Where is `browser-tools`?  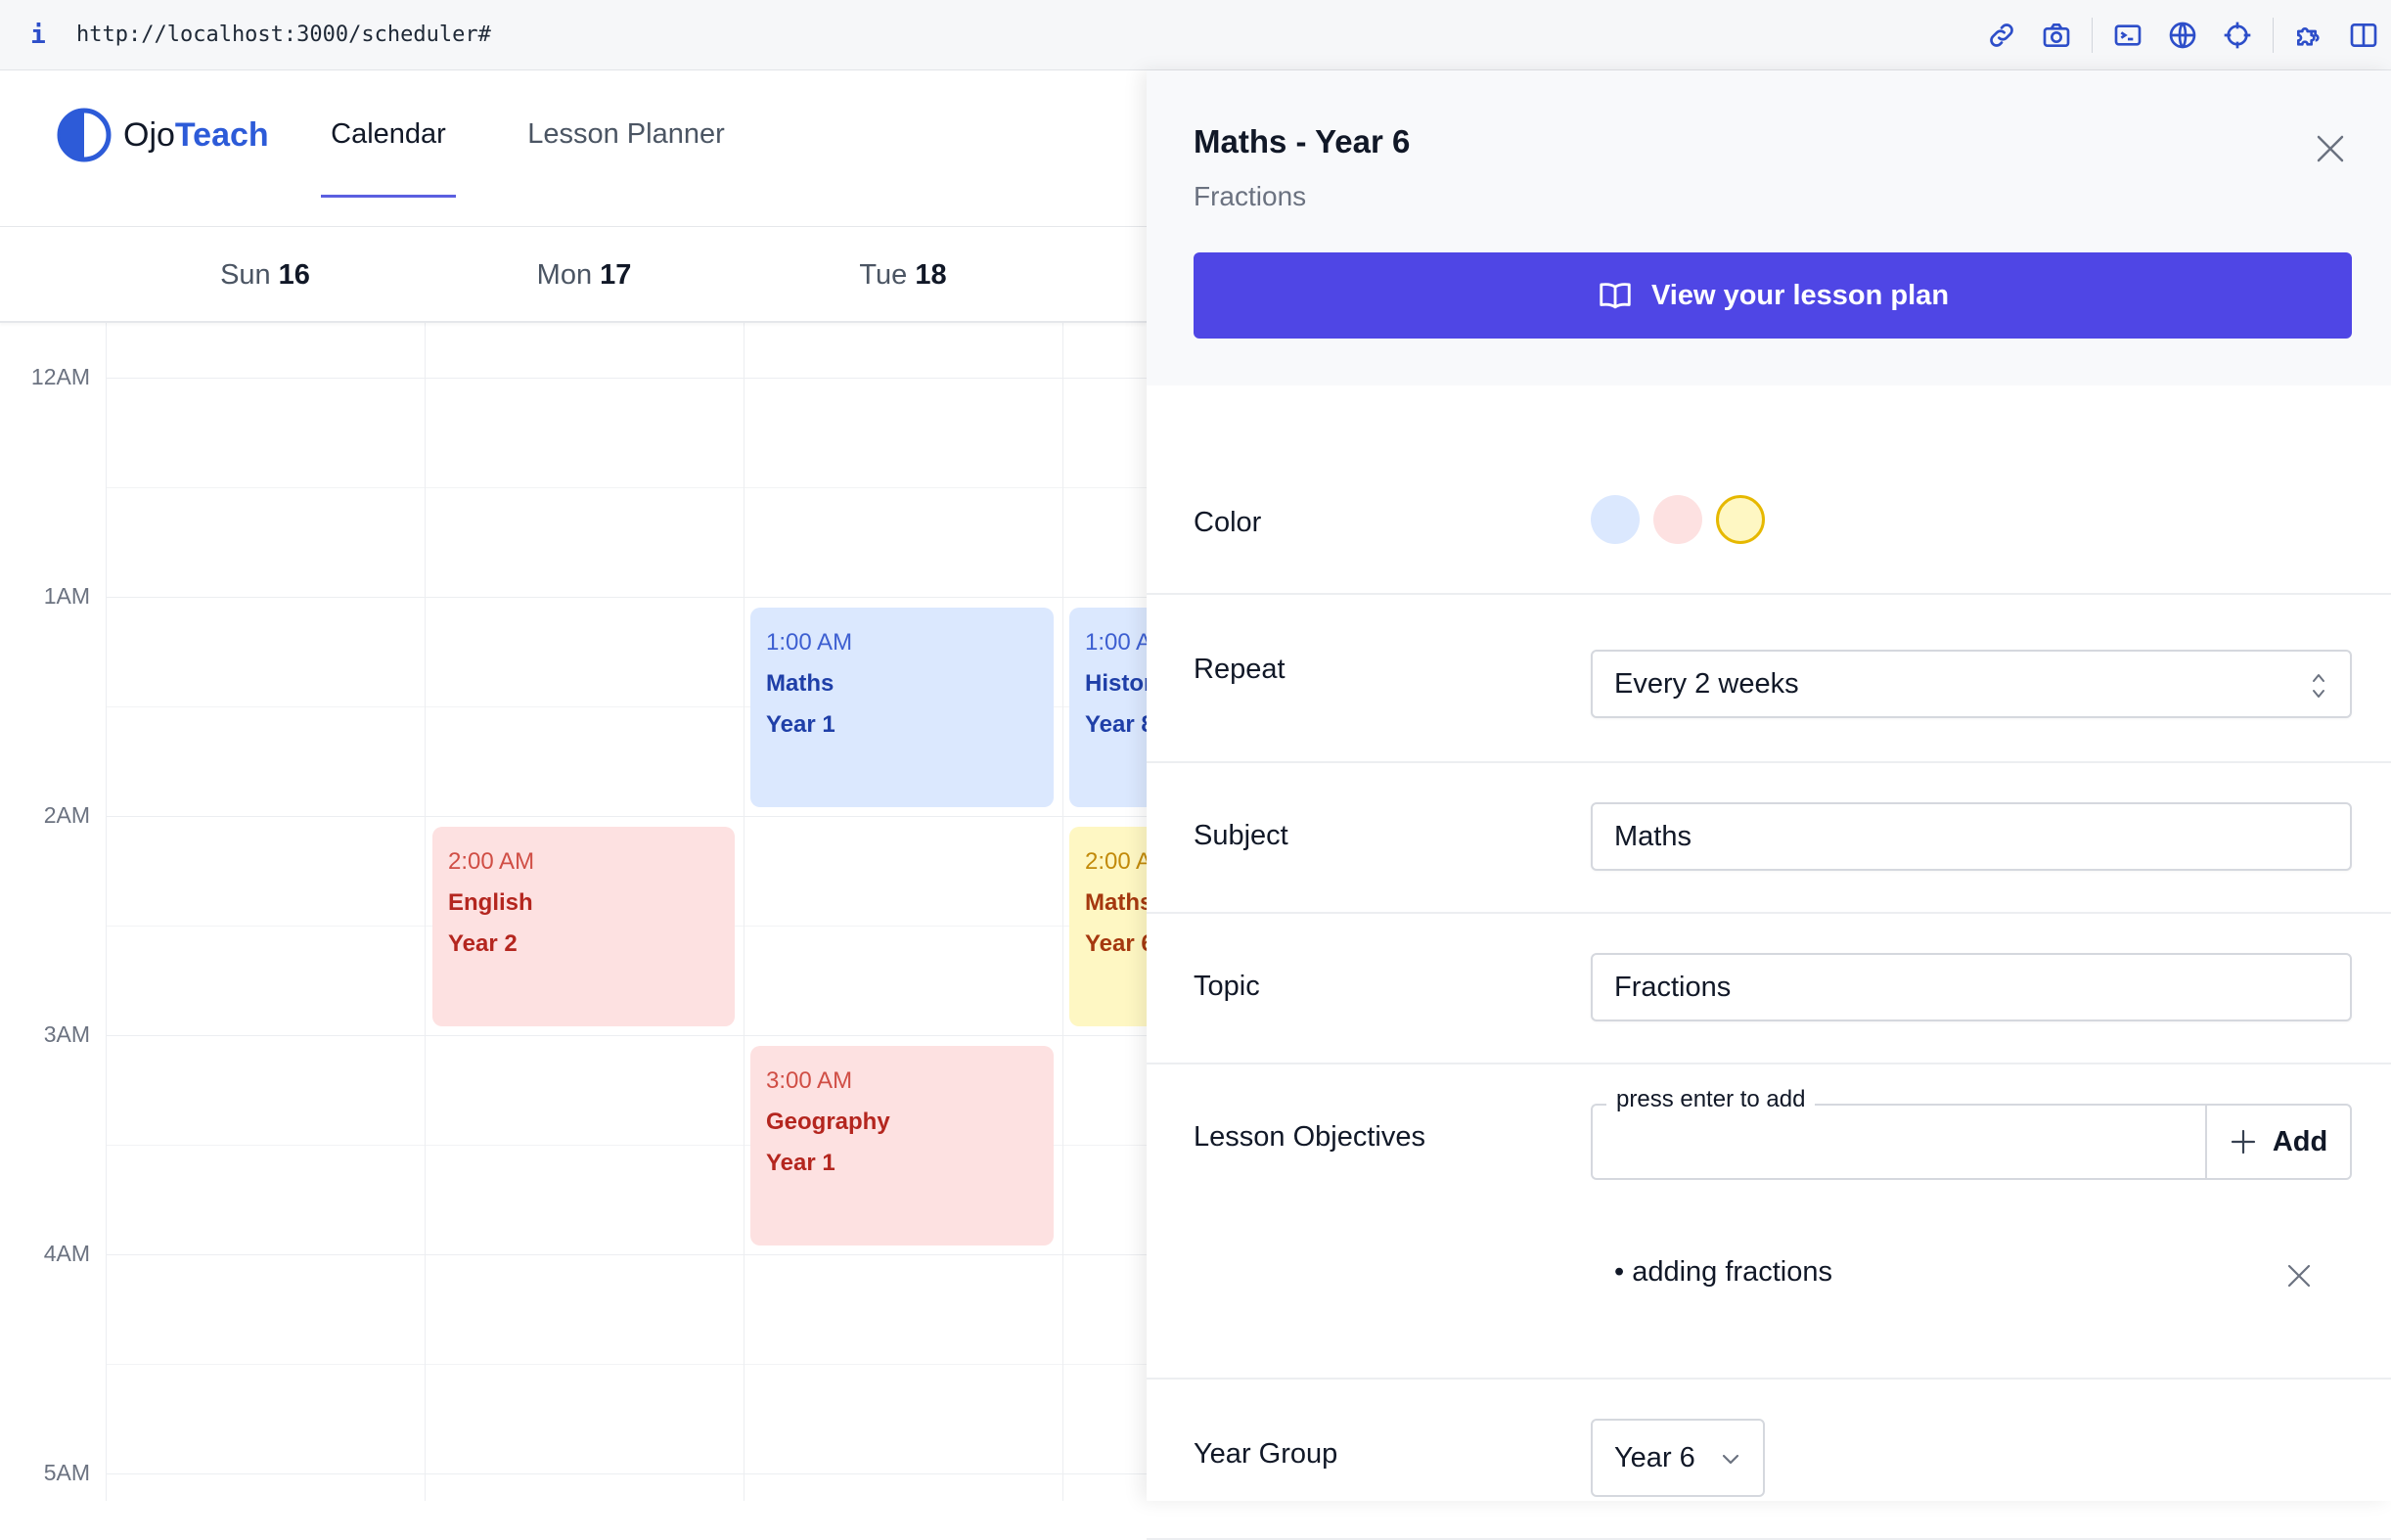 browser-tools is located at coordinates (2182, 35).